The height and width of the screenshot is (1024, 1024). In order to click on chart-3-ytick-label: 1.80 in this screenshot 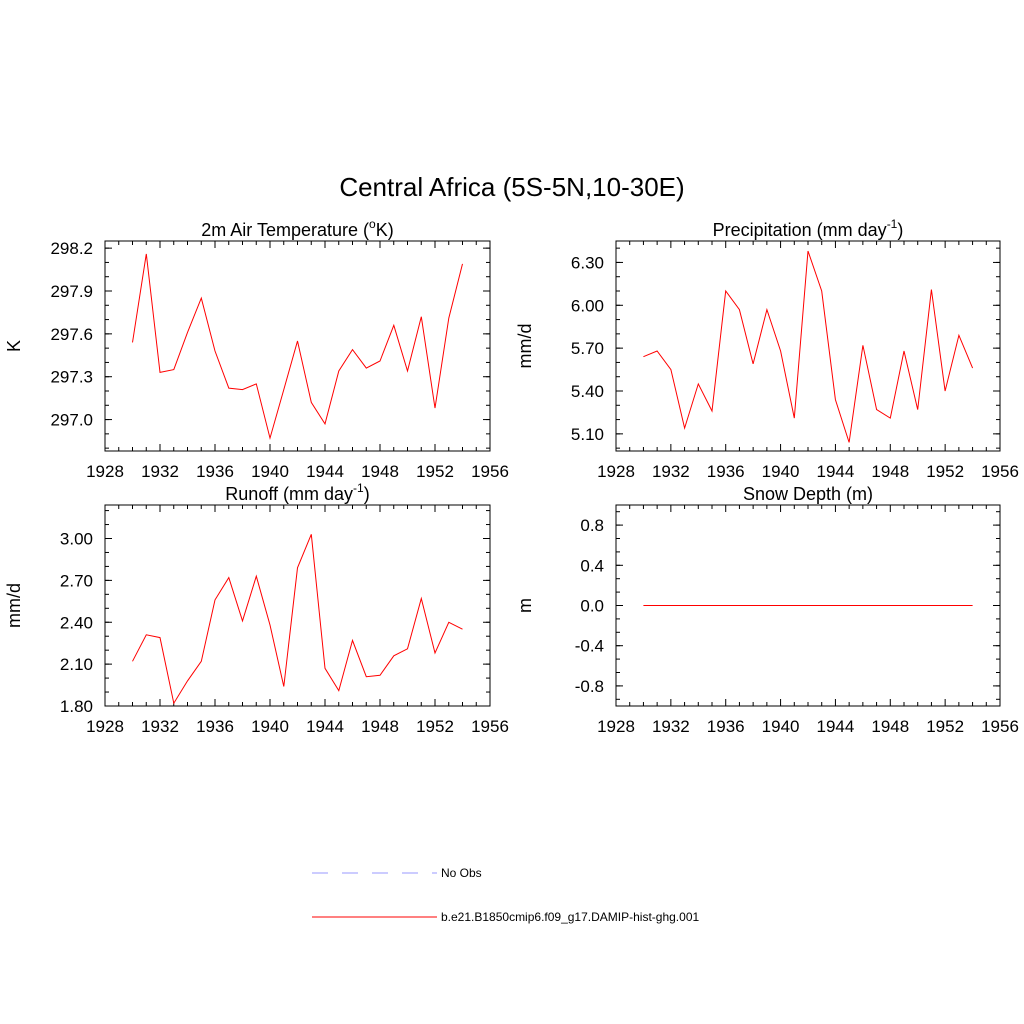, I will do `click(76, 706)`.